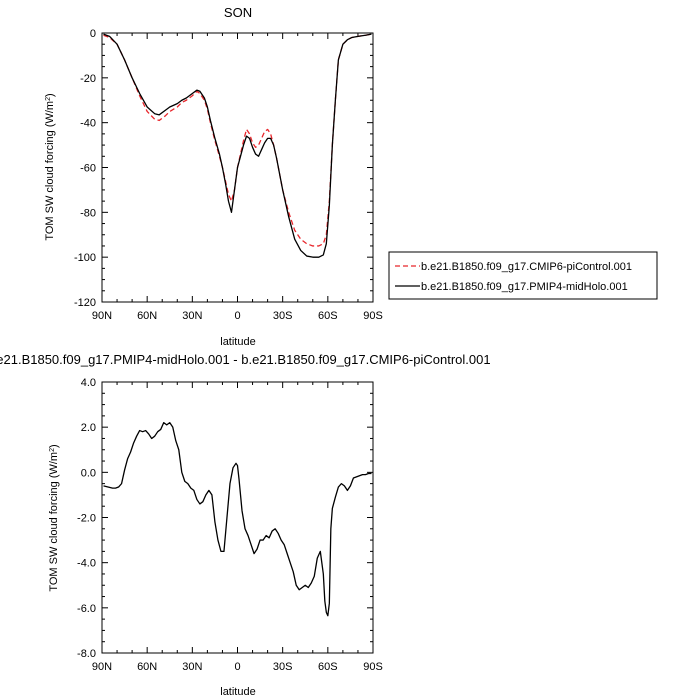 The width and height of the screenshot is (700, 700). What do you see at coordinates (86, 609) in the screenshot?
I see `y-tick-label: -6.0` at bounding box center [86, 609].